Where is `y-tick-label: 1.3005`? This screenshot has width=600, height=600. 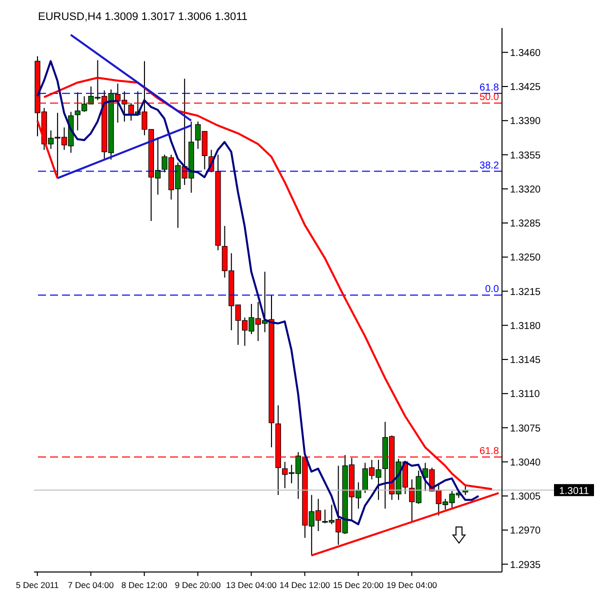
y-tick-label: 1.3005 is located at coordinates (526, 497).